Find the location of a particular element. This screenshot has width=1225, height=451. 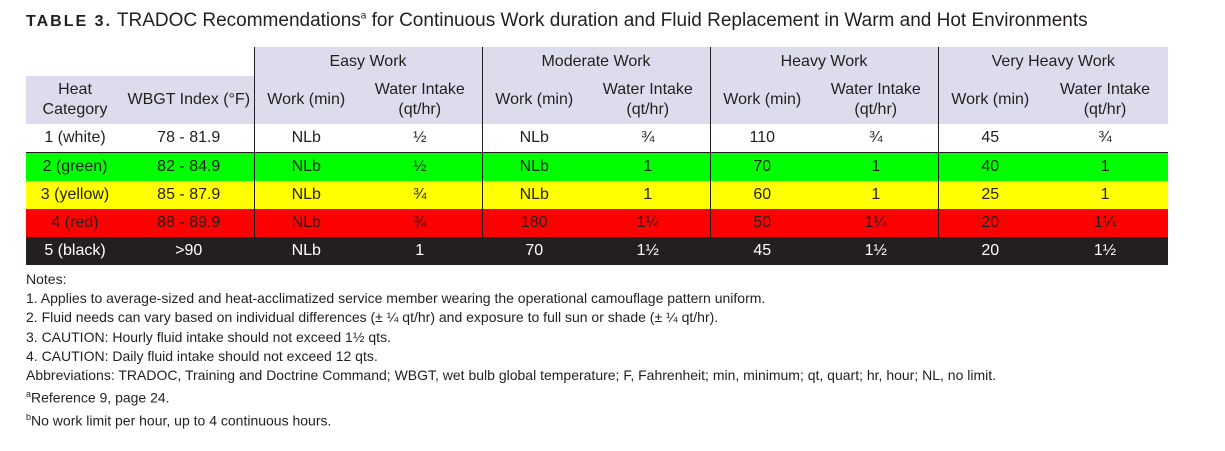

cell-wbgt-index: 88 - 89.9 is located at coordinates (189, 222).